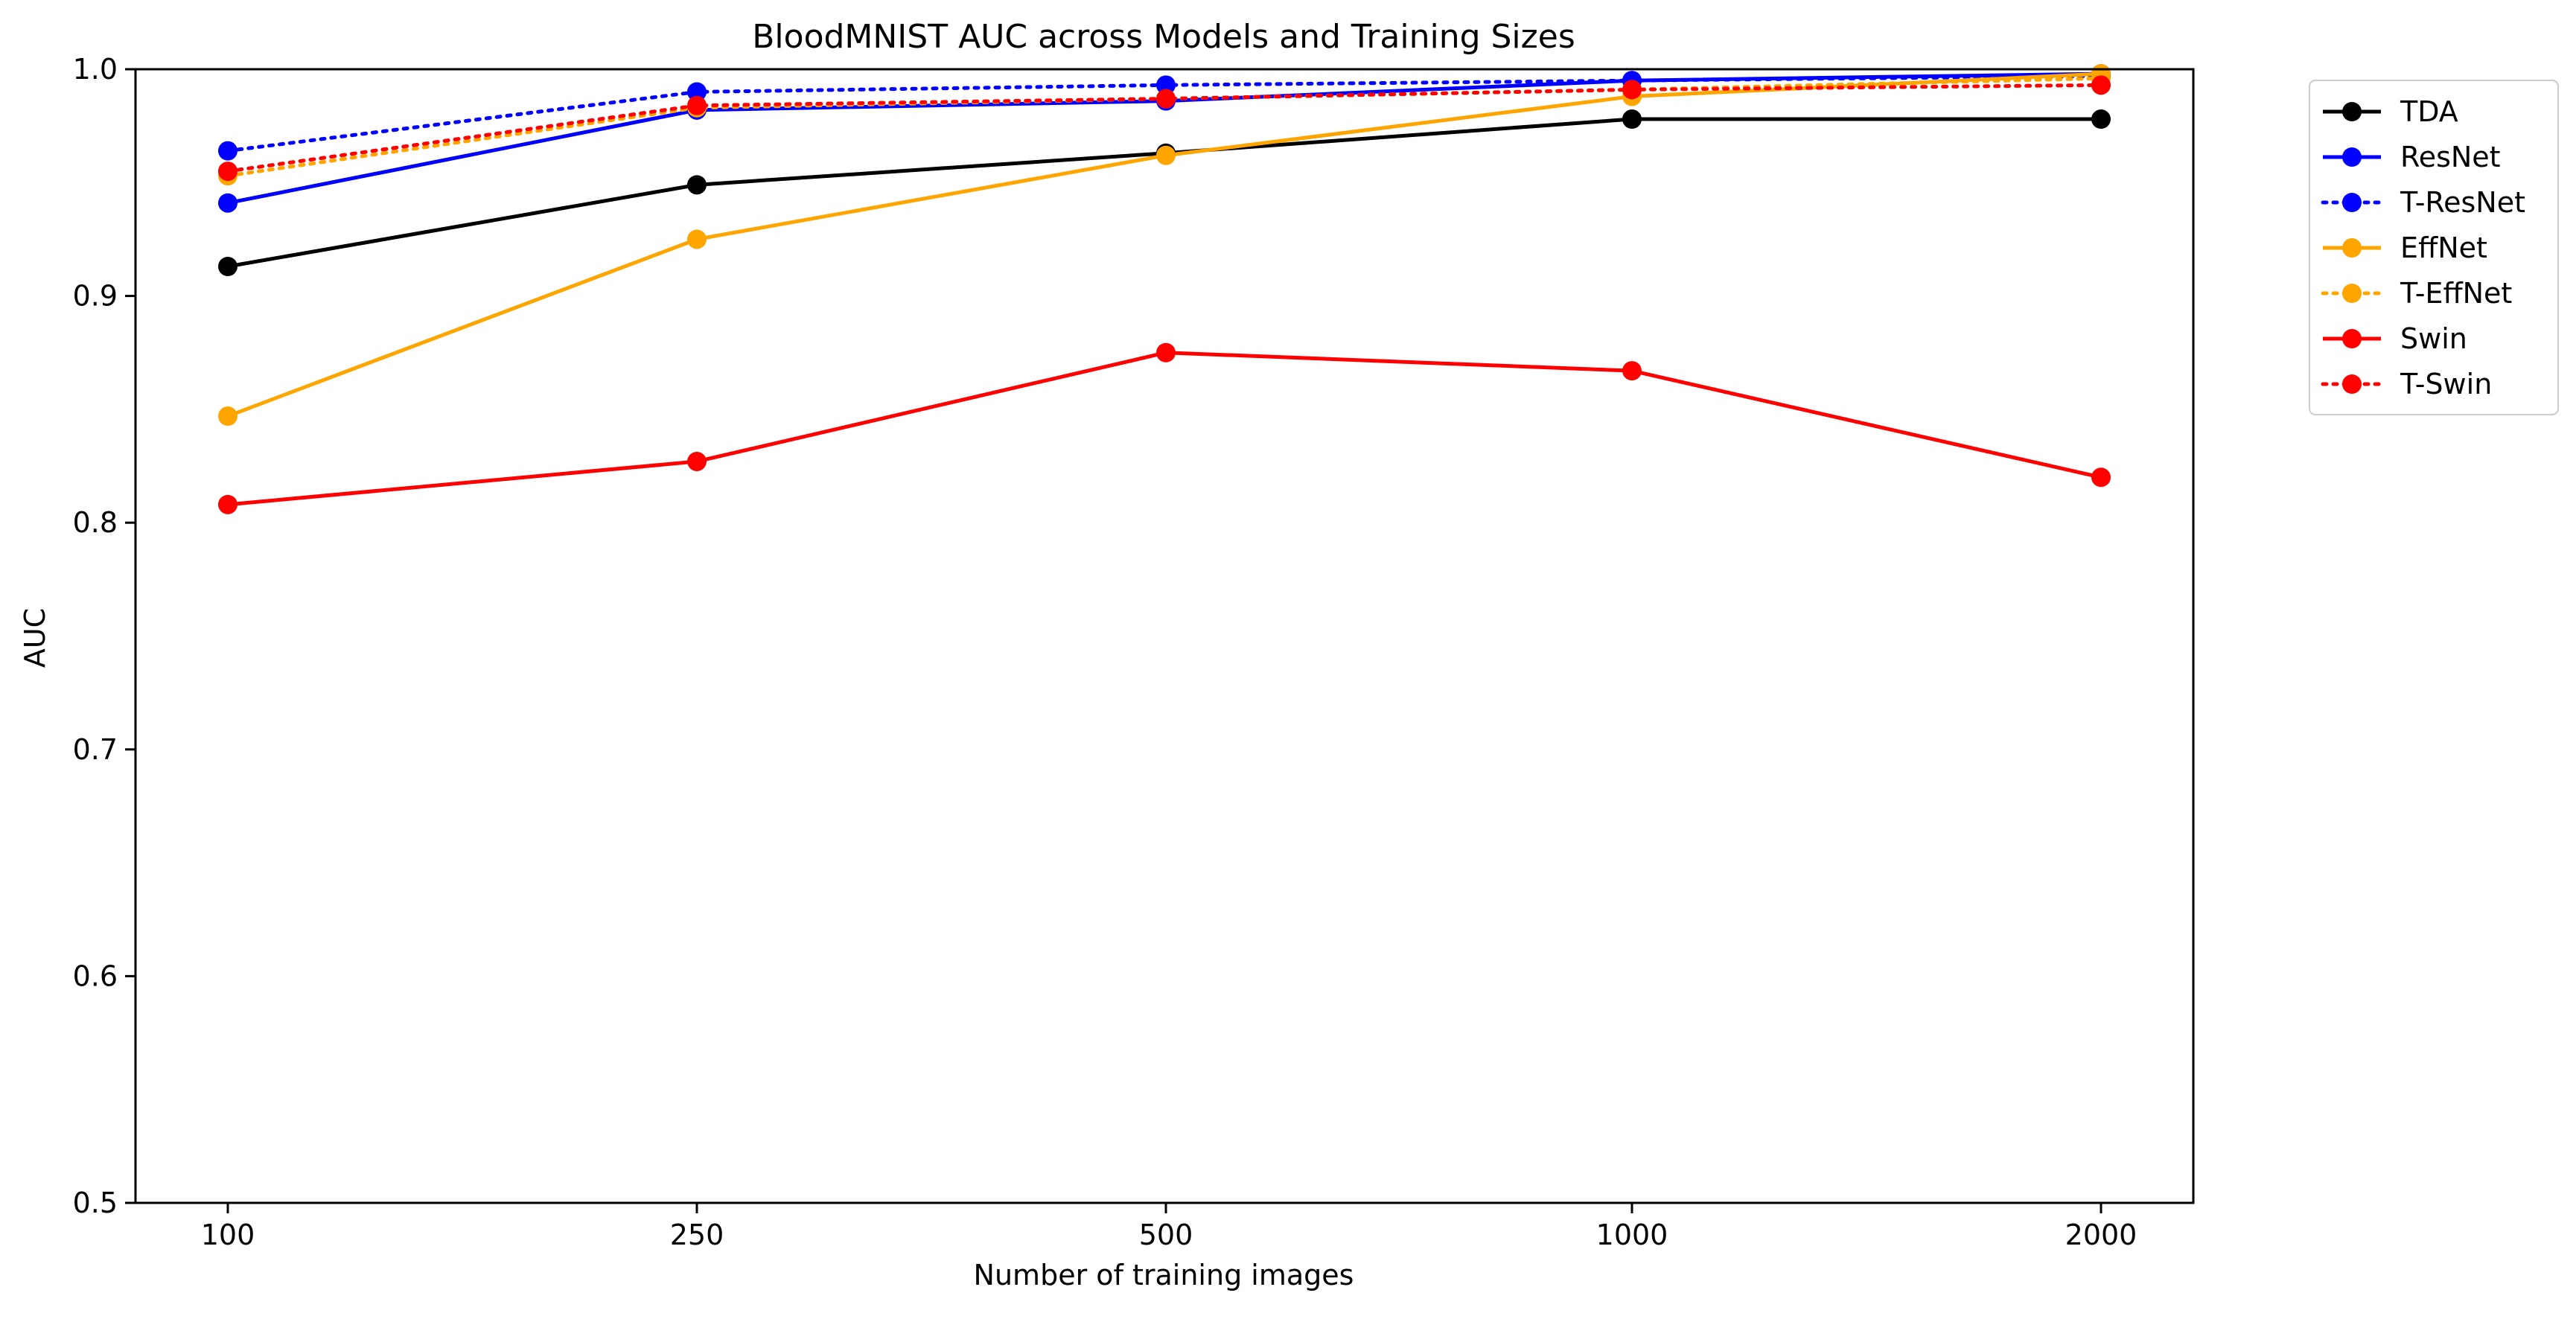 This screenshot has height=1319, width=2576. What do you see at coordinates (2433, 338) in the screenshot?
I see `legend-label: Swin` at bounding box center [2433, 338].